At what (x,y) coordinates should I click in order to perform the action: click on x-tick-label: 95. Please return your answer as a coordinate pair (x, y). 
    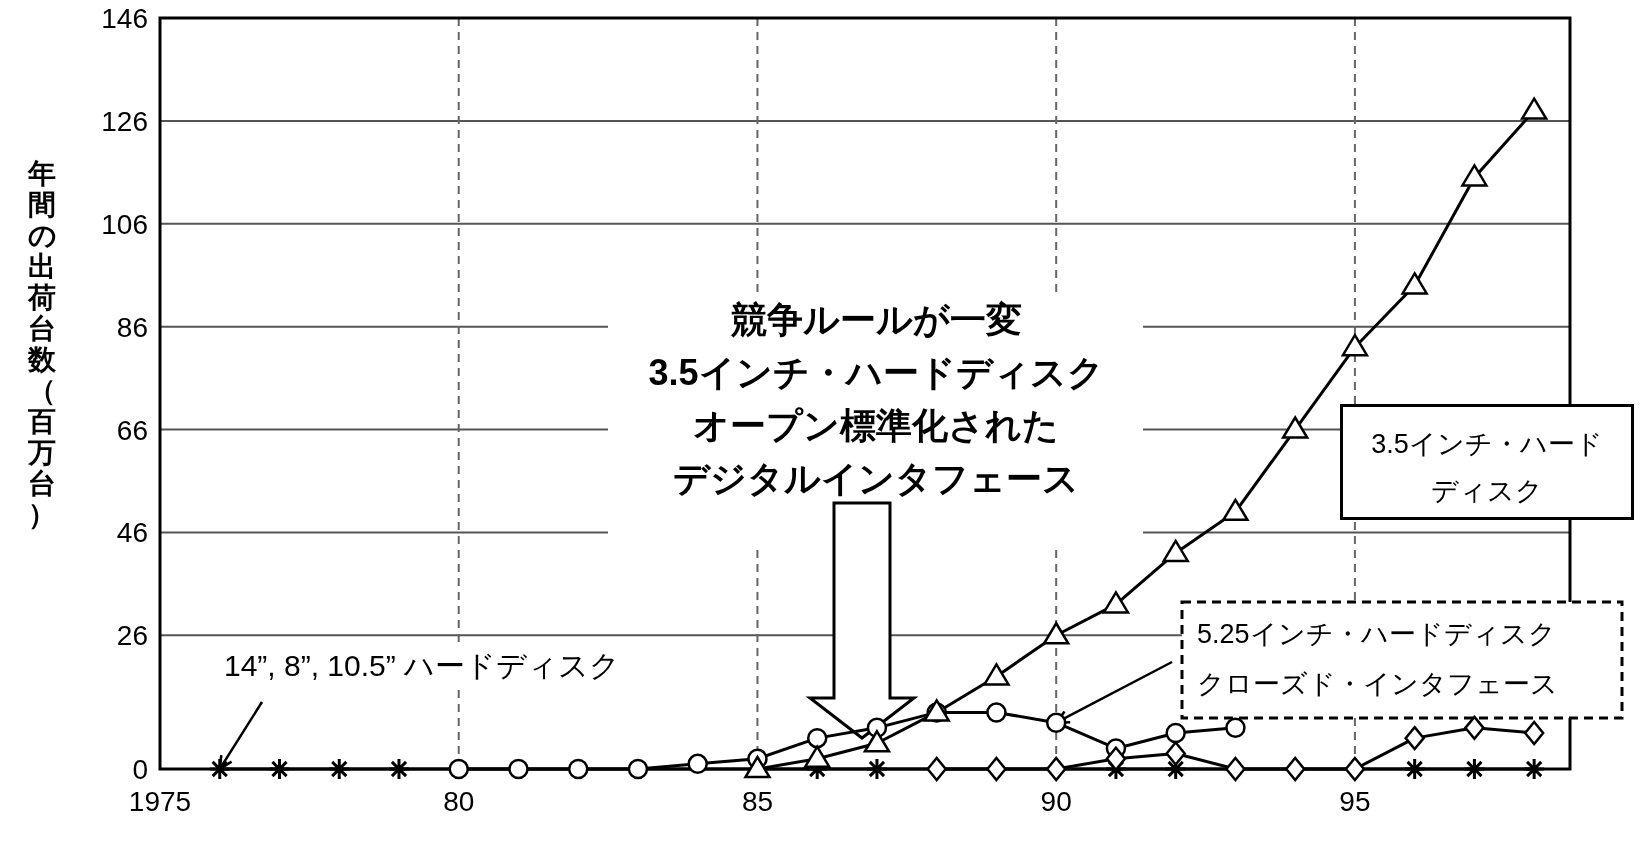
    Looking at the image, I should click on (1355, 801).